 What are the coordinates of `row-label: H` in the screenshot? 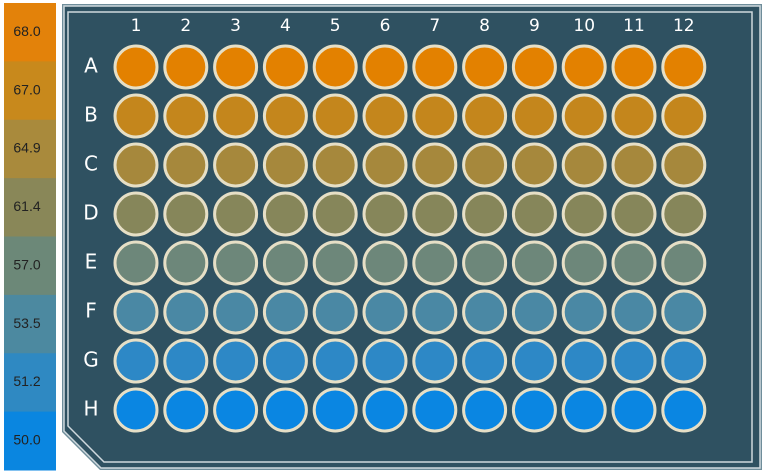 It's located at (90, 409).